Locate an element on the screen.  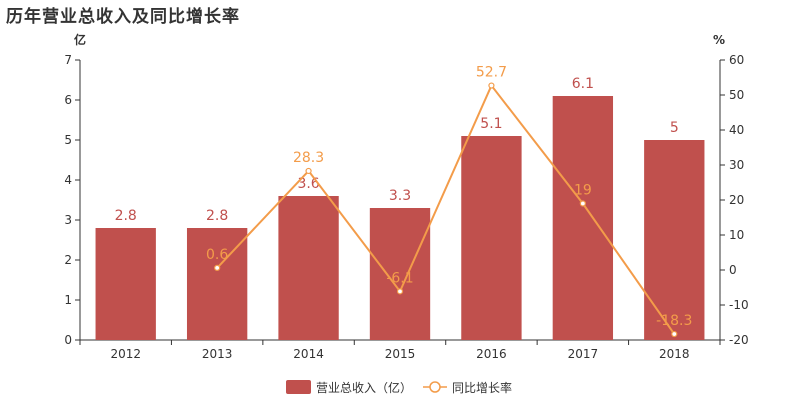
right-axis-unit: % is located at coordinates (719, 40).